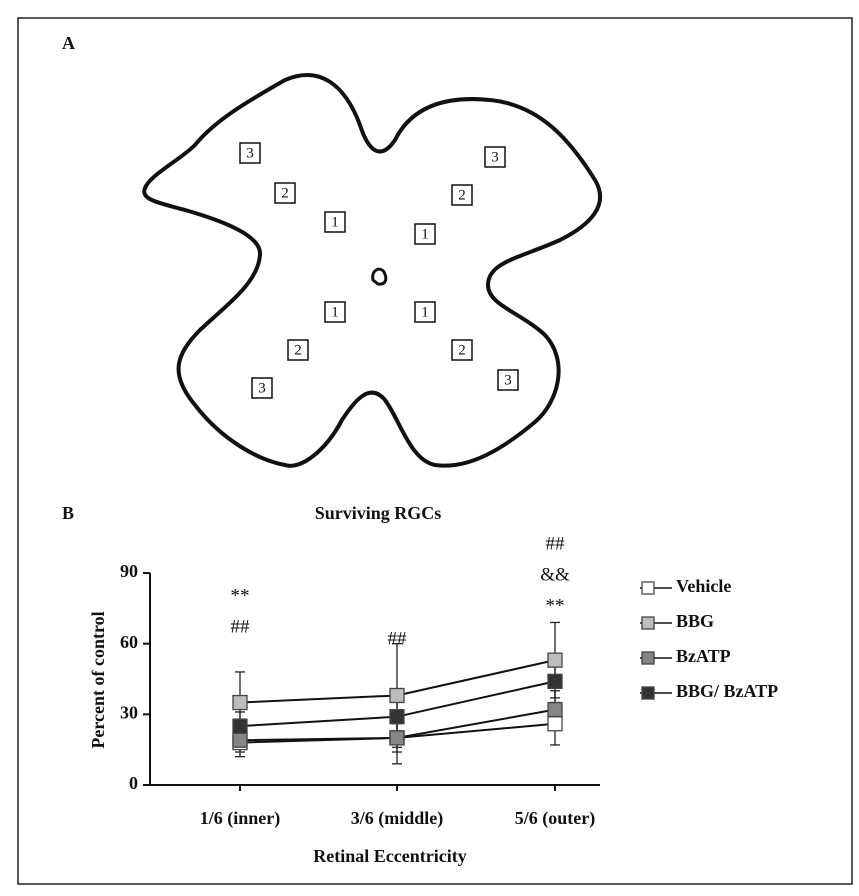  I want to click on panel-label: B, so click(68, 513).